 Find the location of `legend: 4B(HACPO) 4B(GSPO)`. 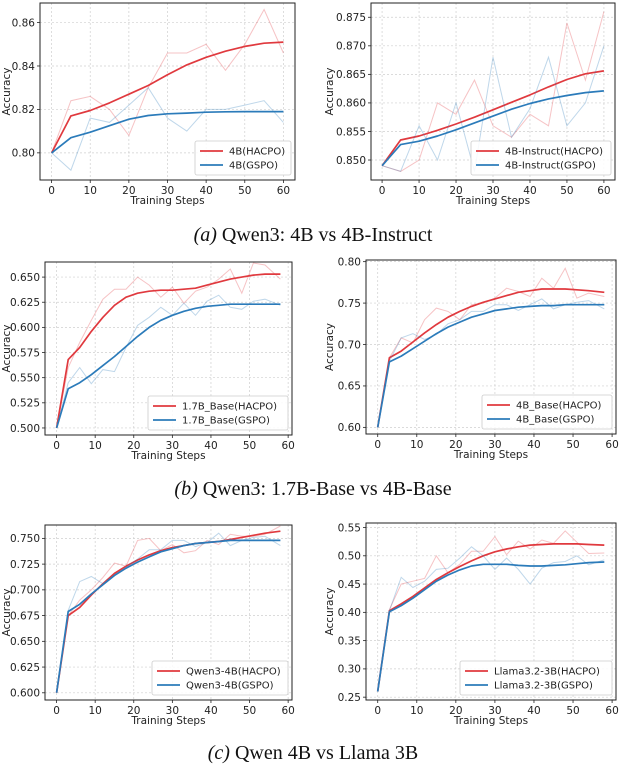

legend: 4B(HACPO) 4B(GSPO) is located at coordinates (243, 158).